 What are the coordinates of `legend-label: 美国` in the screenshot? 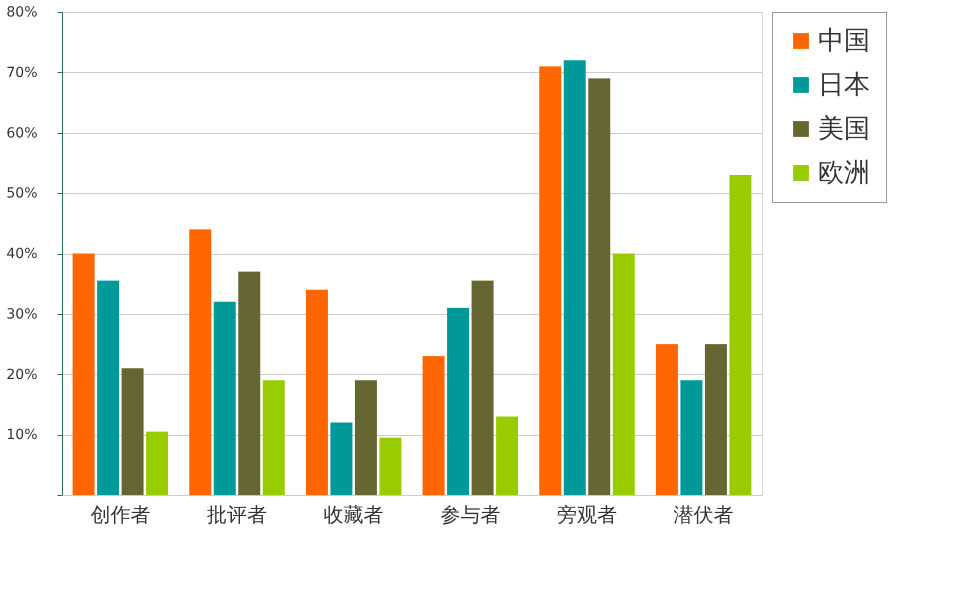 It's located at (844, 129).